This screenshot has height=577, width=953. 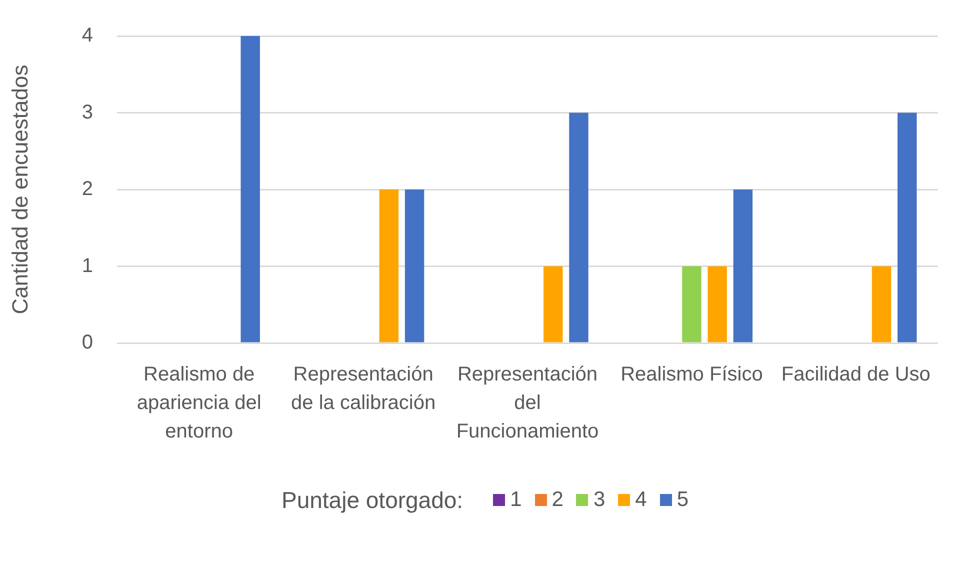 I want to click on y-tick-label: 1, so click(x=87, y=265).